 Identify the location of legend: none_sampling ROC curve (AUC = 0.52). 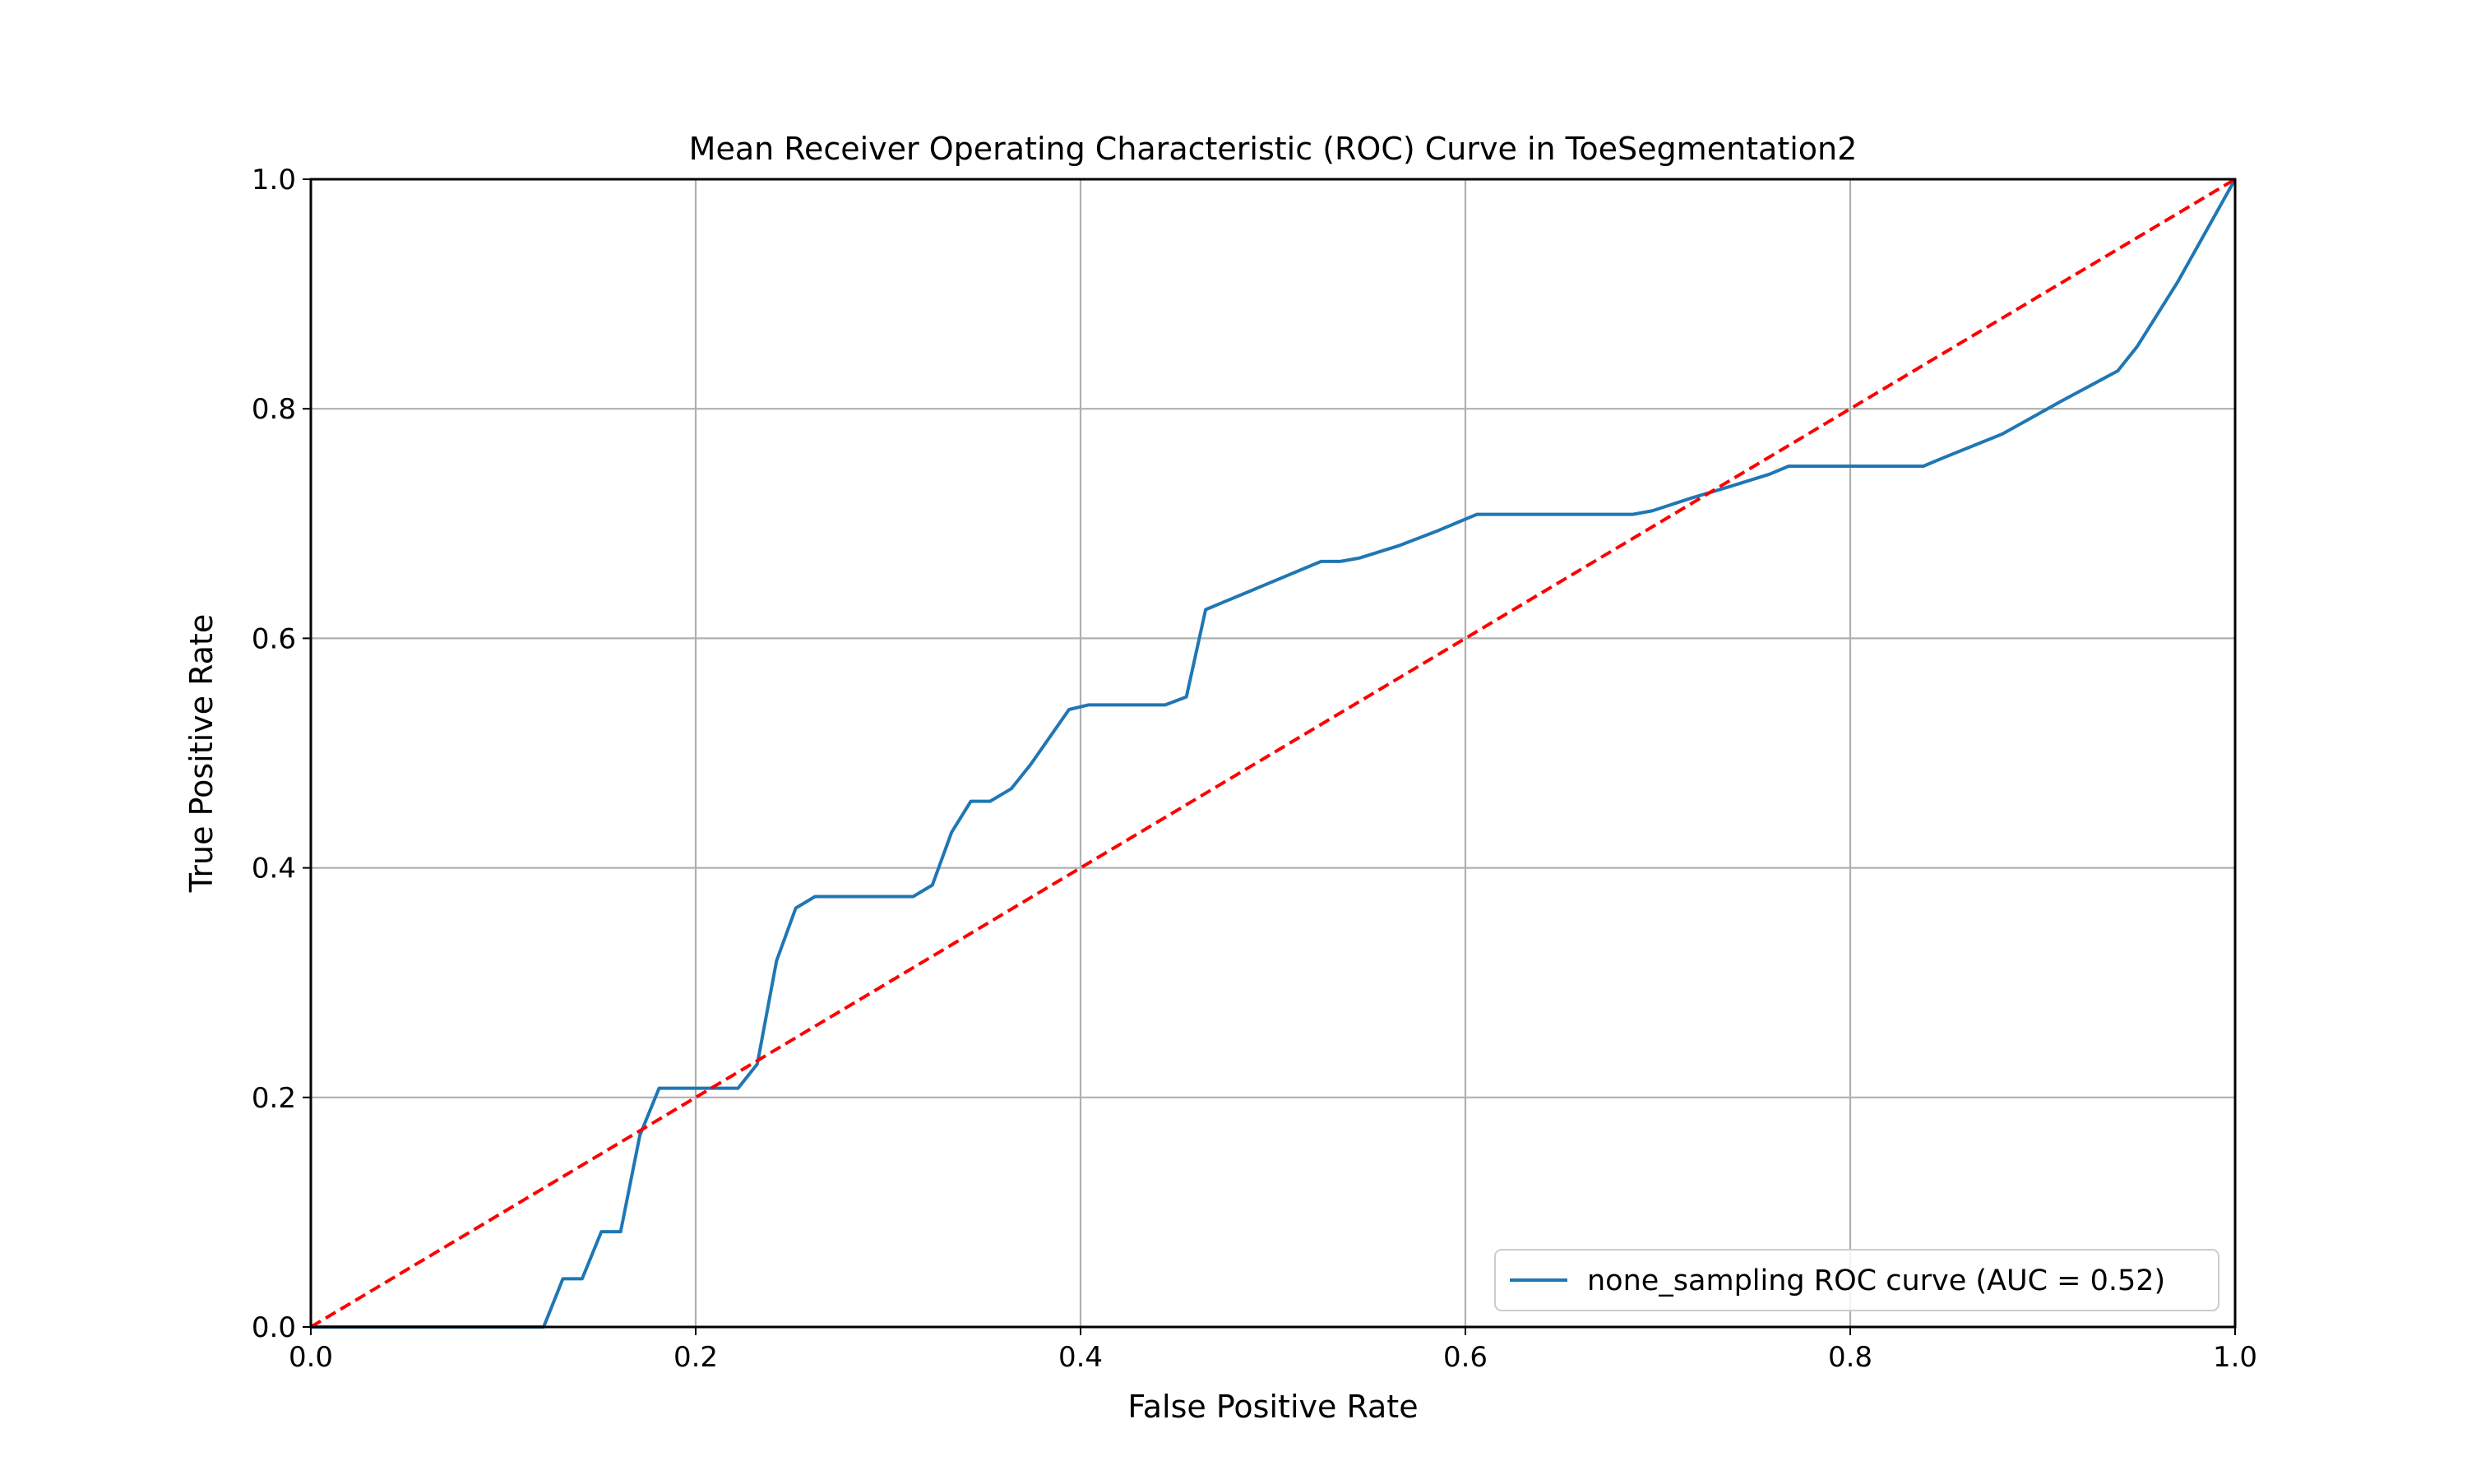
(1857, 1280).